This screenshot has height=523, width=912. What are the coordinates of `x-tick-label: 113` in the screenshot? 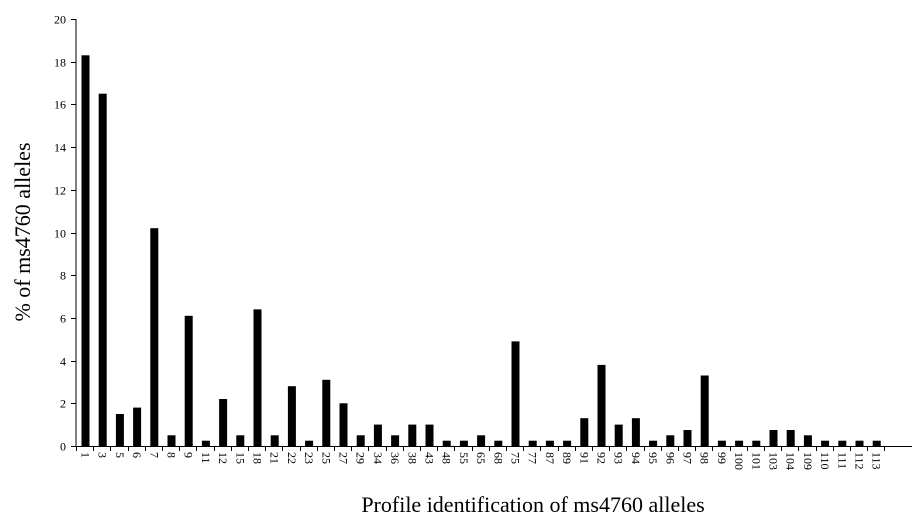 It's located at (877, 461).